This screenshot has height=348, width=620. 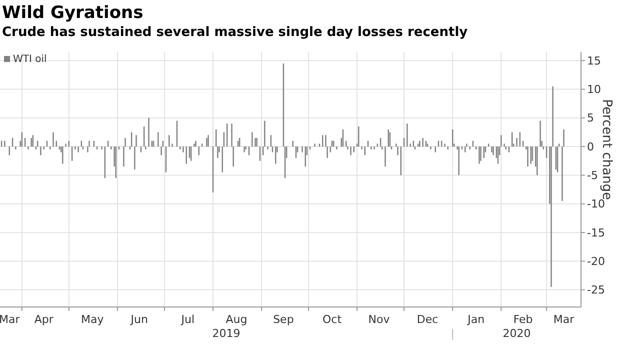 I want to click on x-tick-label: Jun, so click(x=139, y=319).